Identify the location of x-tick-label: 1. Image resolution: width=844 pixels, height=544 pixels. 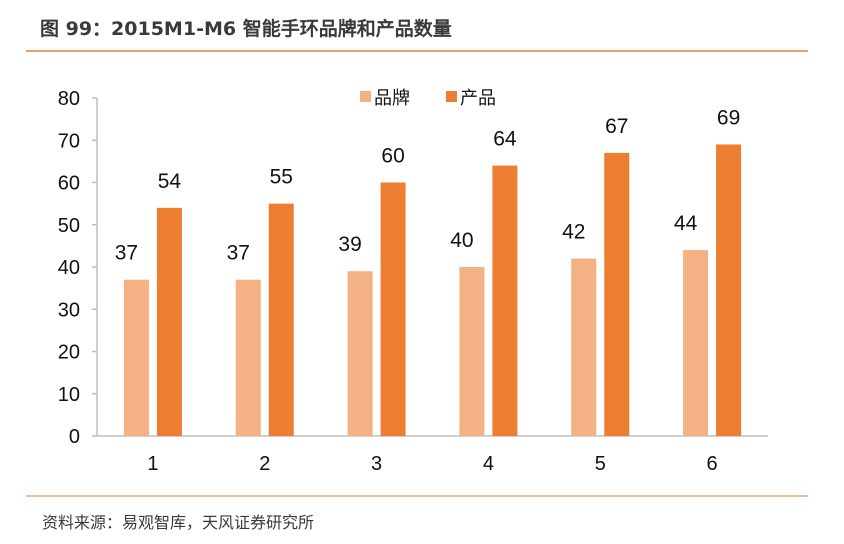
(152, 464).